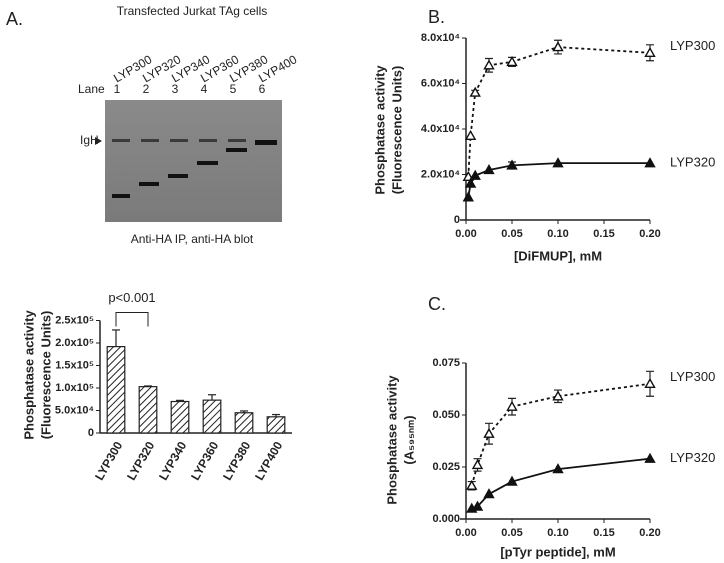 Image resolution: width=724 pixels, height=563 pixels. Describe the element at coordinates (74, 365) in the screenshot. I see `y-tick-label: 1.5x10⁵` at that location.